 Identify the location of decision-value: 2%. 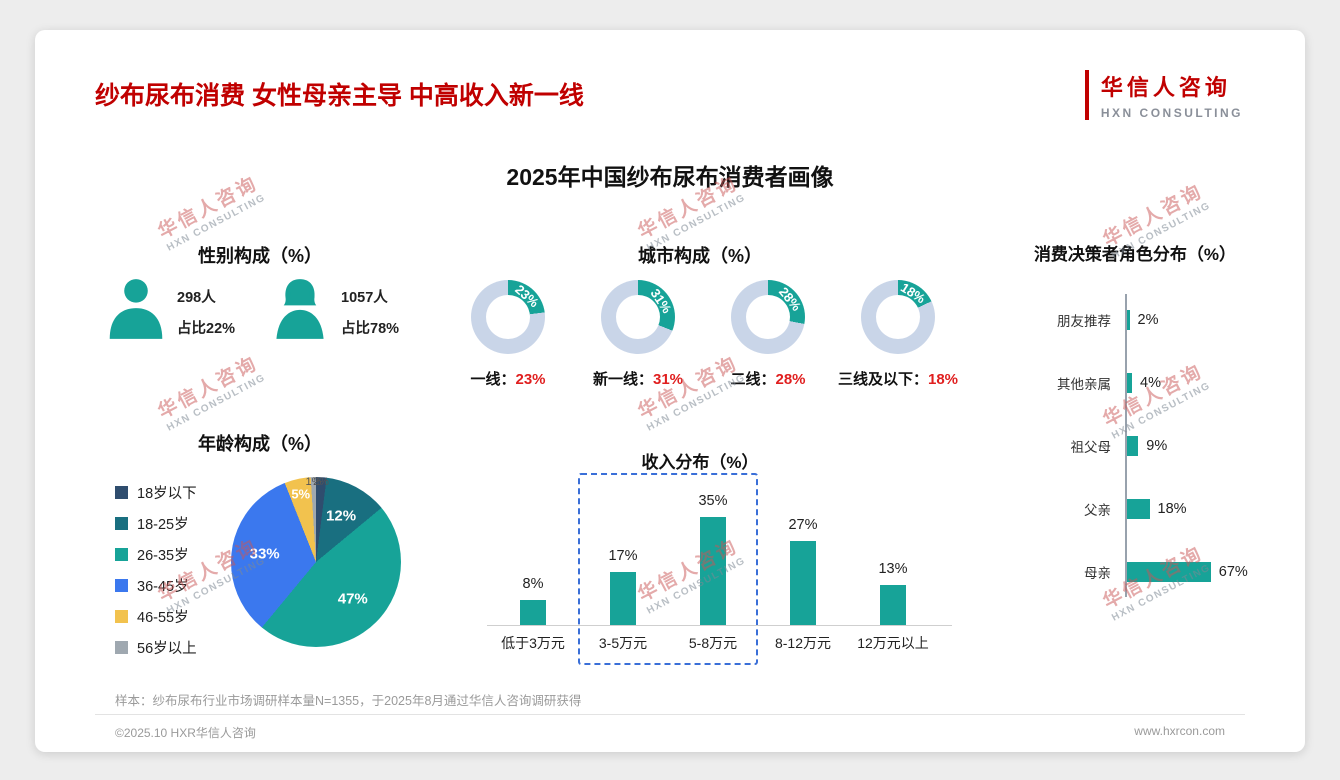
(1148, 319).